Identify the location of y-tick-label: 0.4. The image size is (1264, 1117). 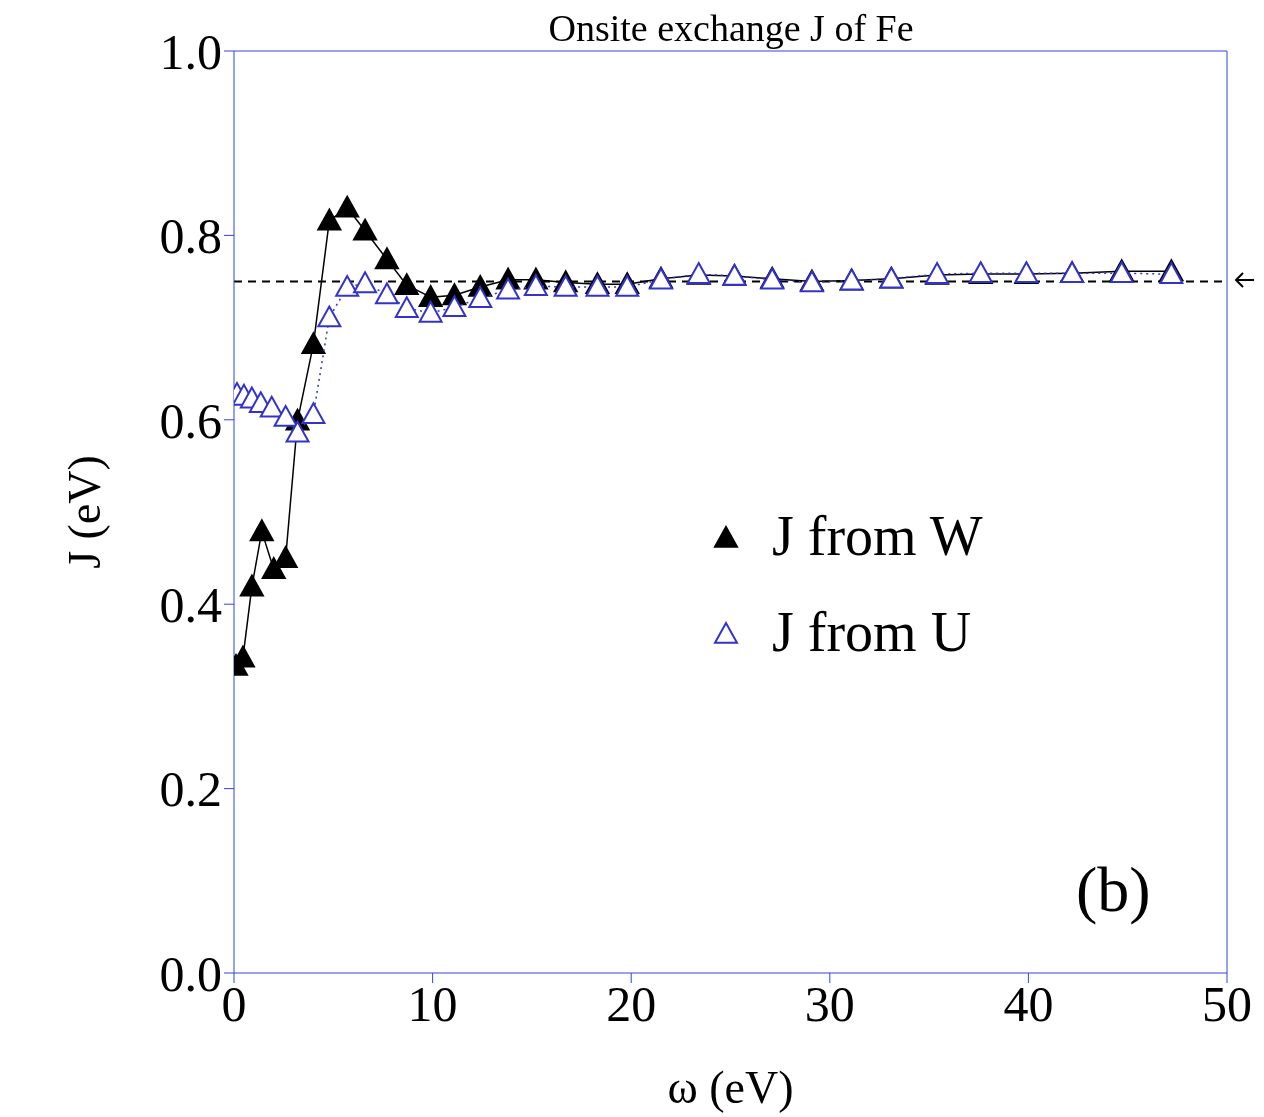
(190, 604).